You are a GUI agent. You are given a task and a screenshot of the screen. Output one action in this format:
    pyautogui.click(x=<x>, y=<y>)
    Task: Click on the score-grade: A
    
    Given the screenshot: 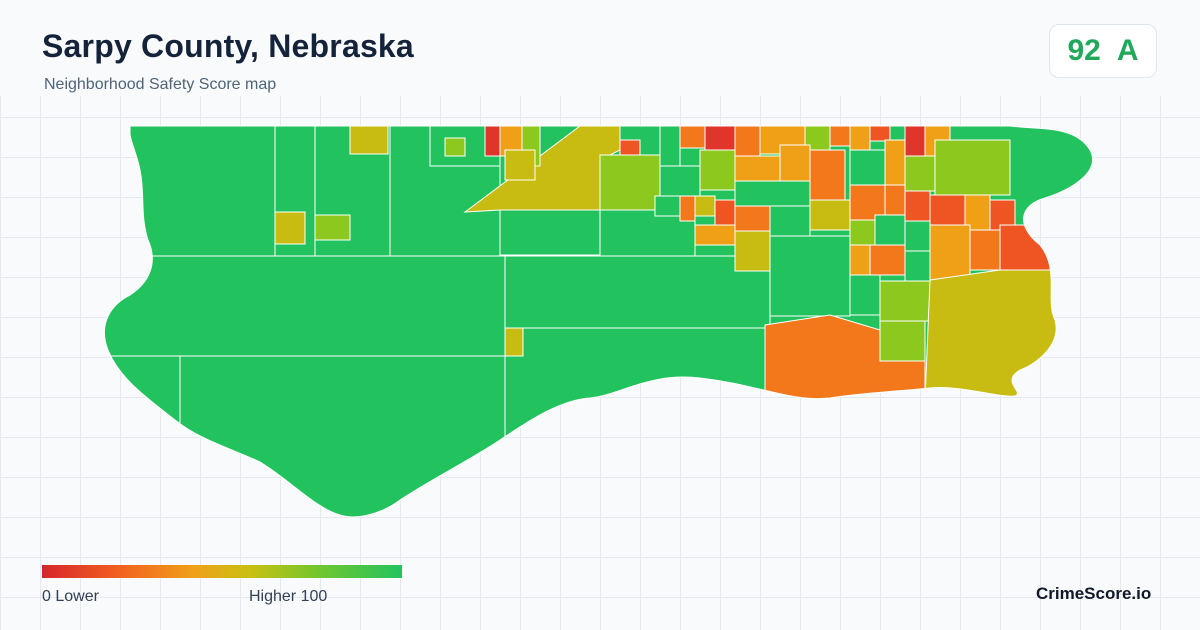 What is the action you would take?
    pyautogui.click(x=1127, y=50)
    